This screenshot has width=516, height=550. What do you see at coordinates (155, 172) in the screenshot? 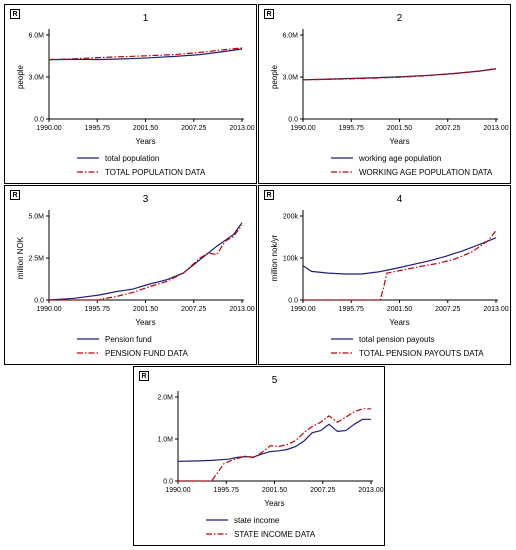
I see `legend-label-2: TOTAL POPULATION DATA` at bounding box center [155, 172].